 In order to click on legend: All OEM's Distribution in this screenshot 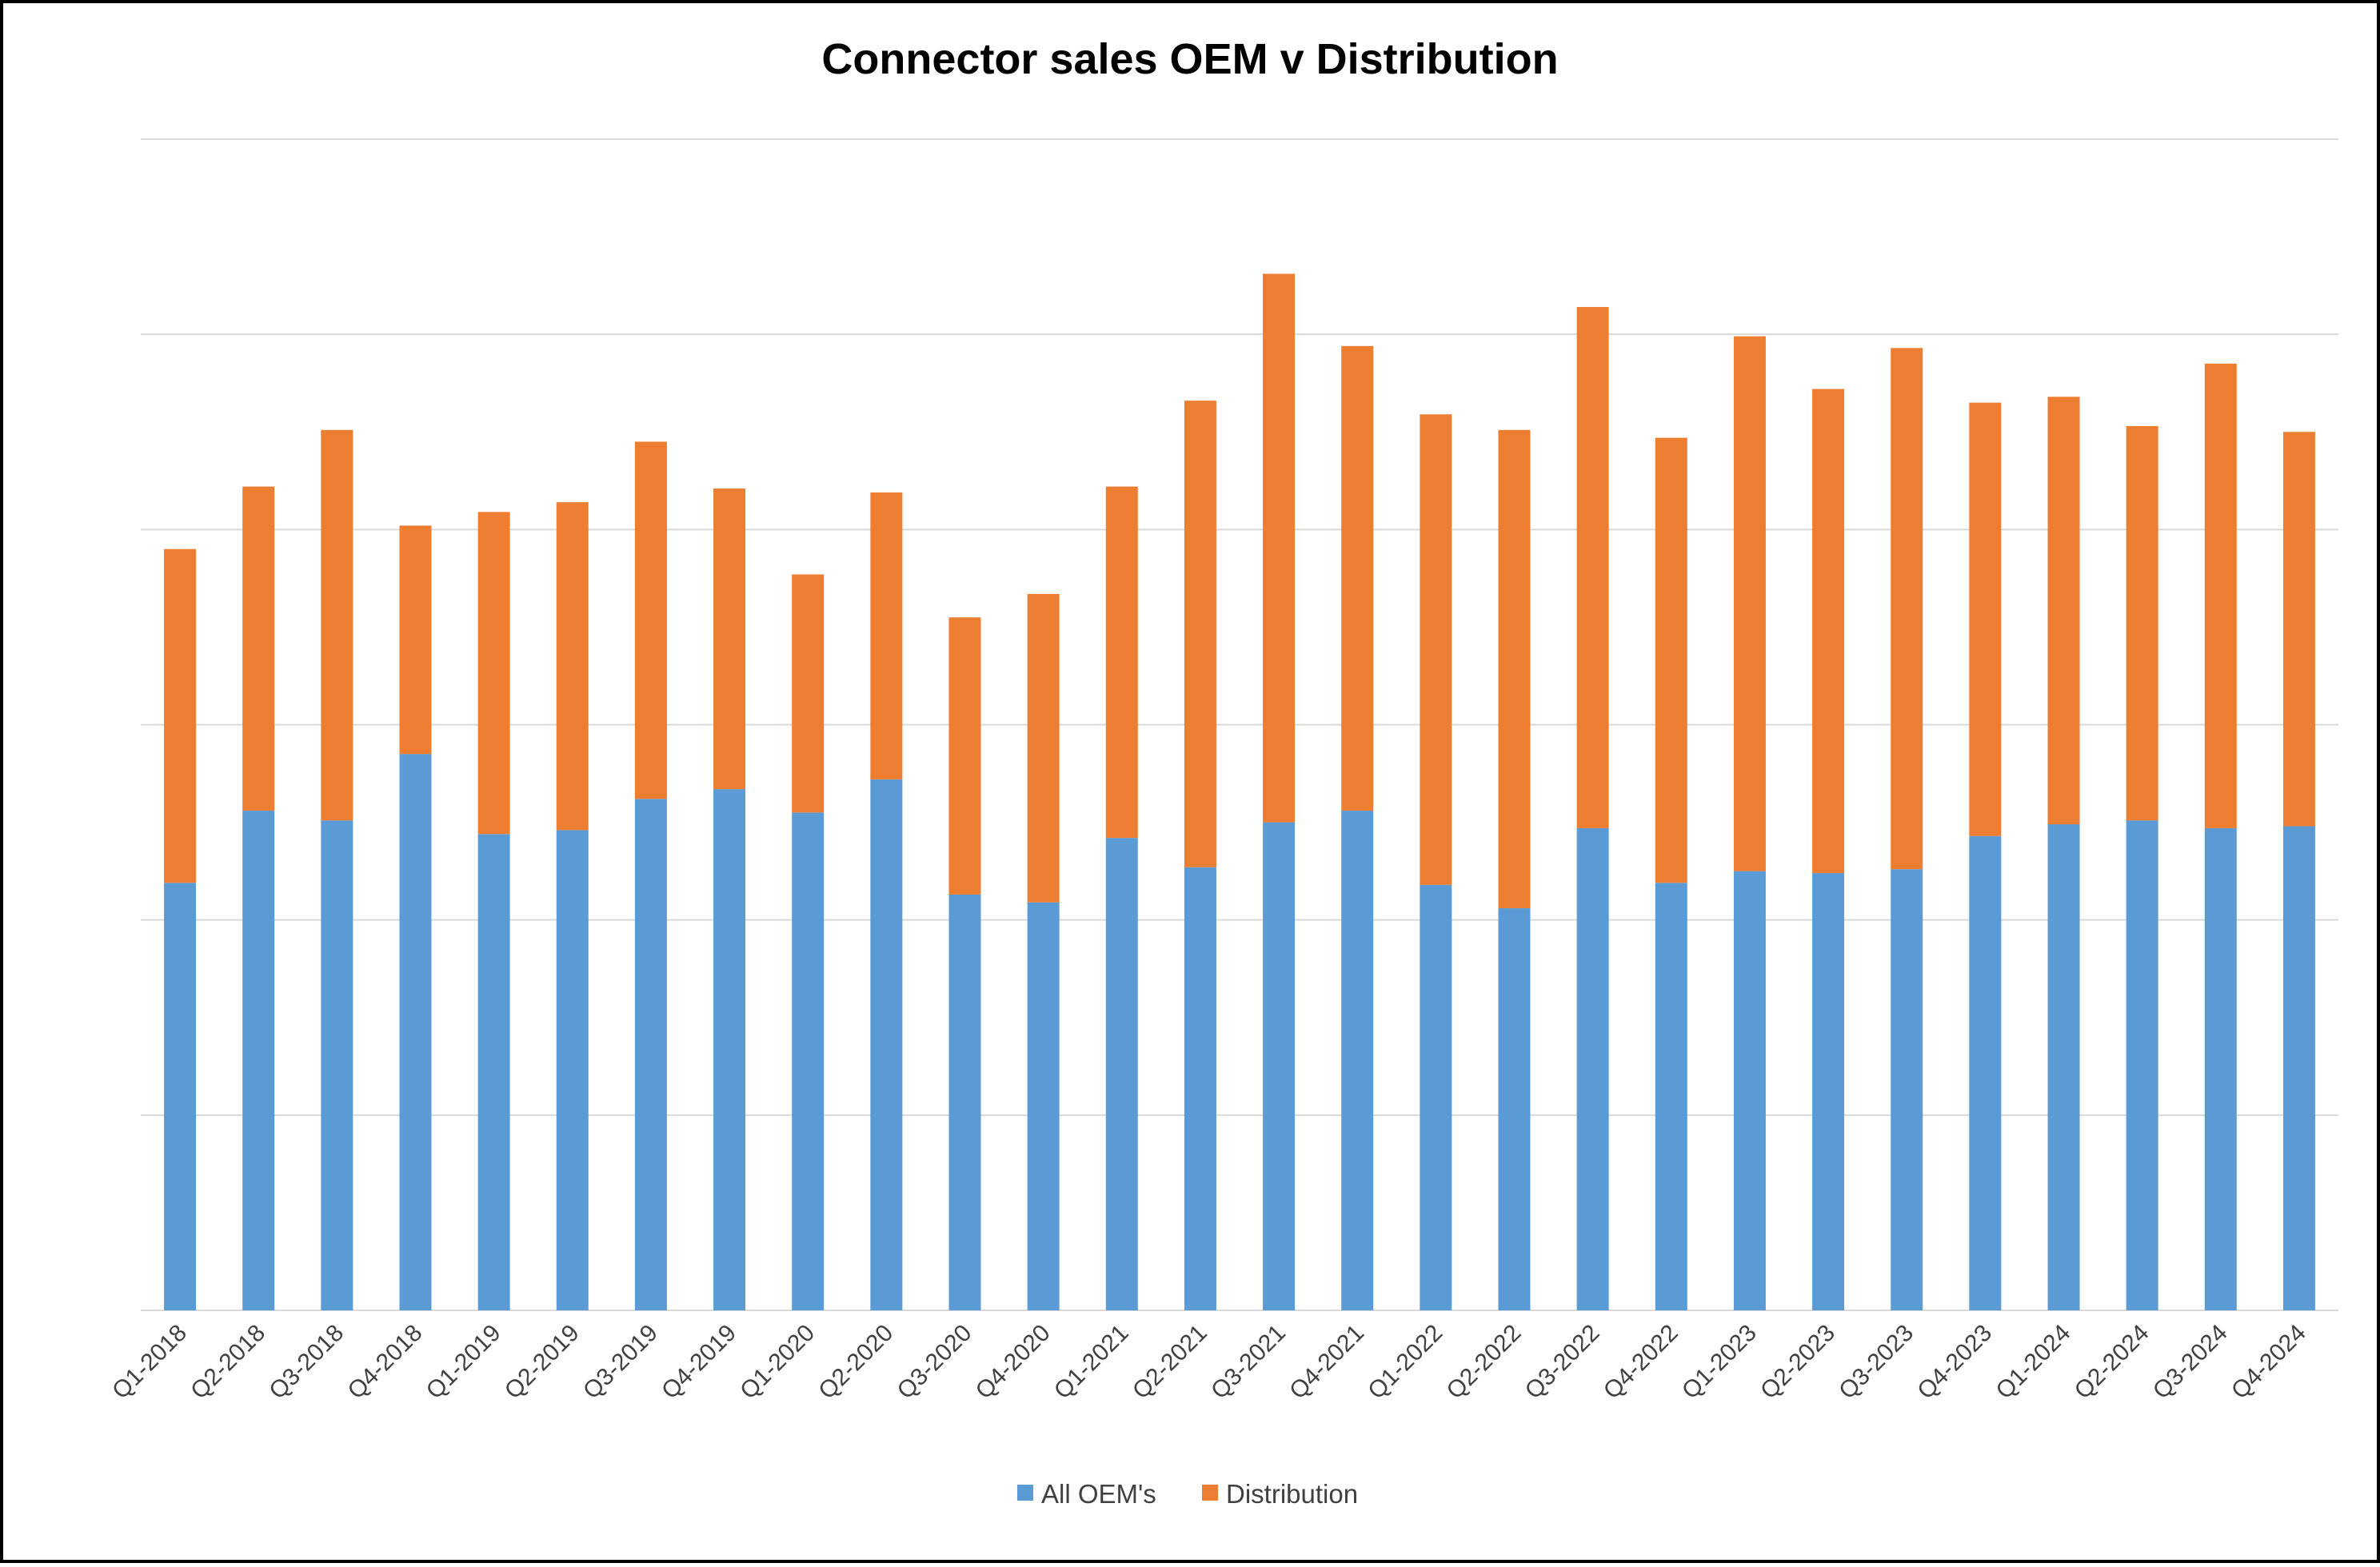, I will do `click(1187, 1494)`.